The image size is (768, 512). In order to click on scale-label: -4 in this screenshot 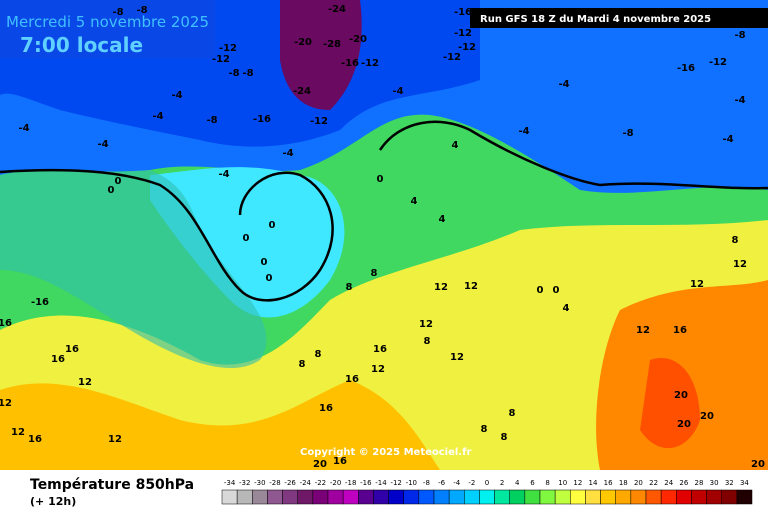, I will do `click(457, 483)`.